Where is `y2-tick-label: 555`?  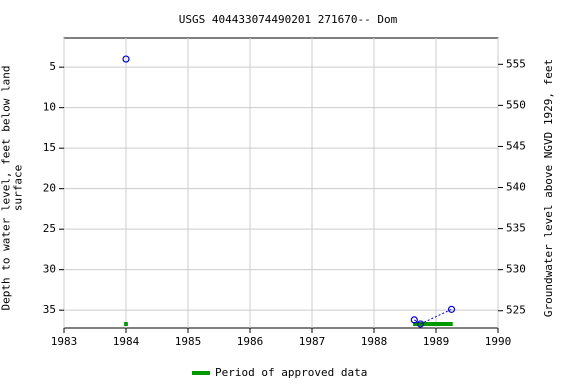 y2-tick-label: 555 is located at coordinates (516, 63).